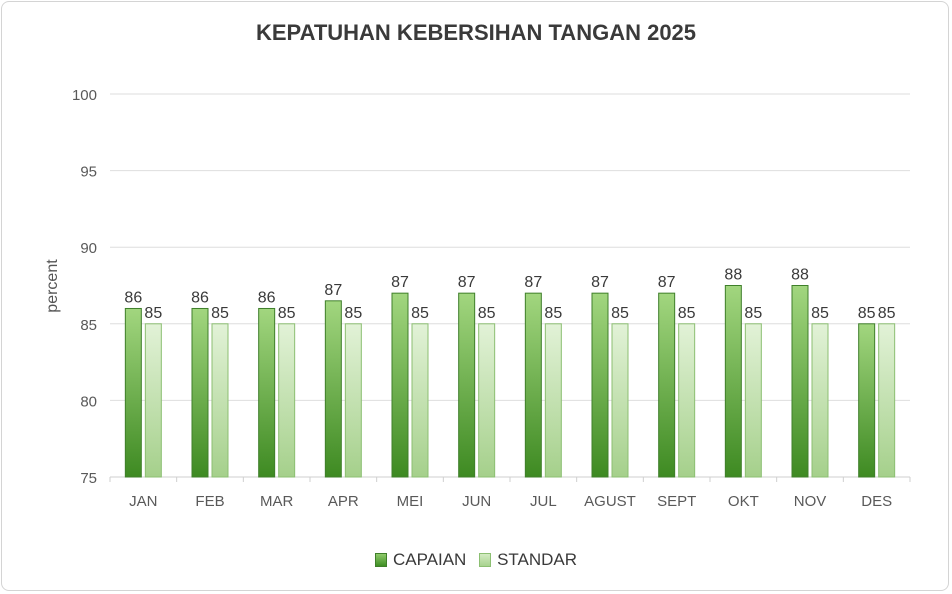 The height and width of the screenshot is (594, 952). I want to click on bar-capaian-jun, so click(467, 385).